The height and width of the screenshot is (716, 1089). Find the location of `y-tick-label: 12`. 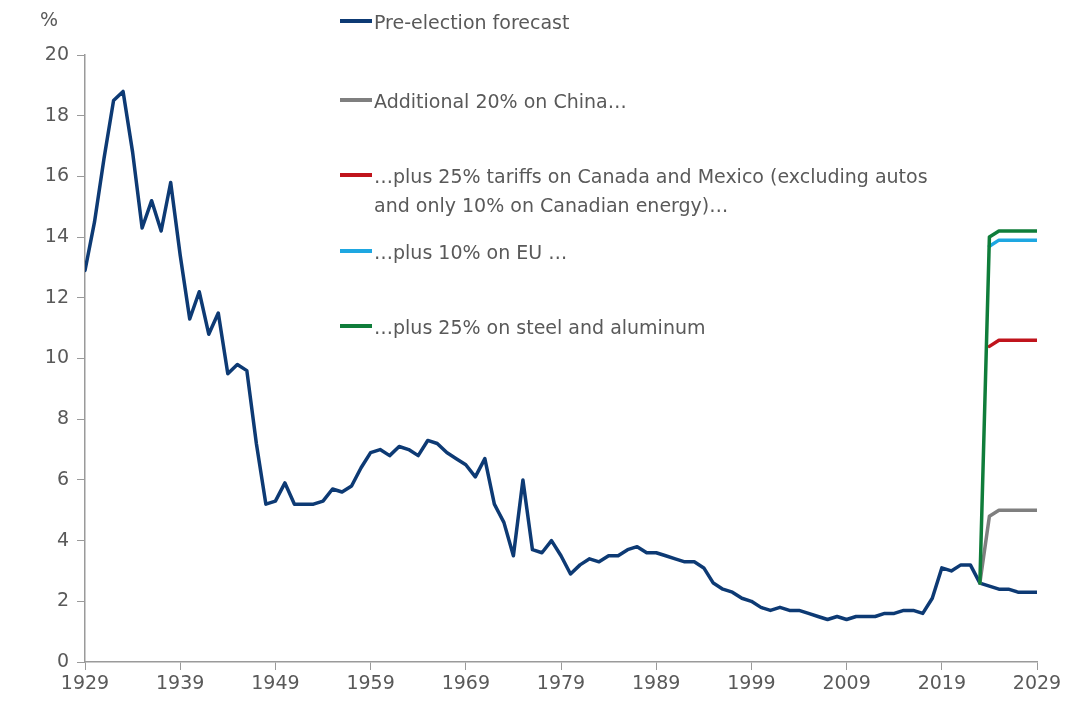

y-tick-label: 12 is located at coordinates (56, 295).